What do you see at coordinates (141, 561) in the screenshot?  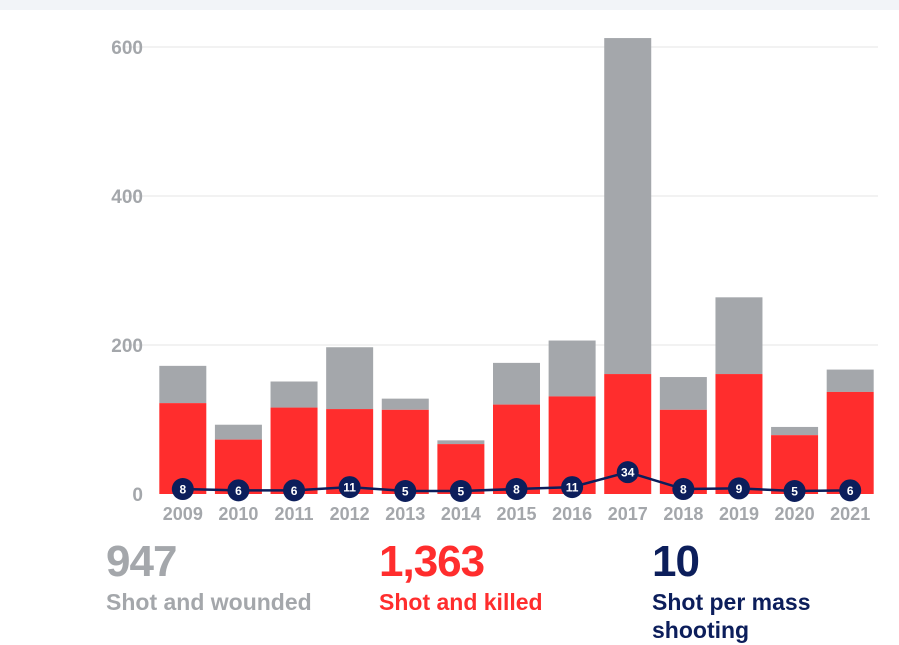 I see `stat-wounded-value: 947` at bounding box center [141, 561].